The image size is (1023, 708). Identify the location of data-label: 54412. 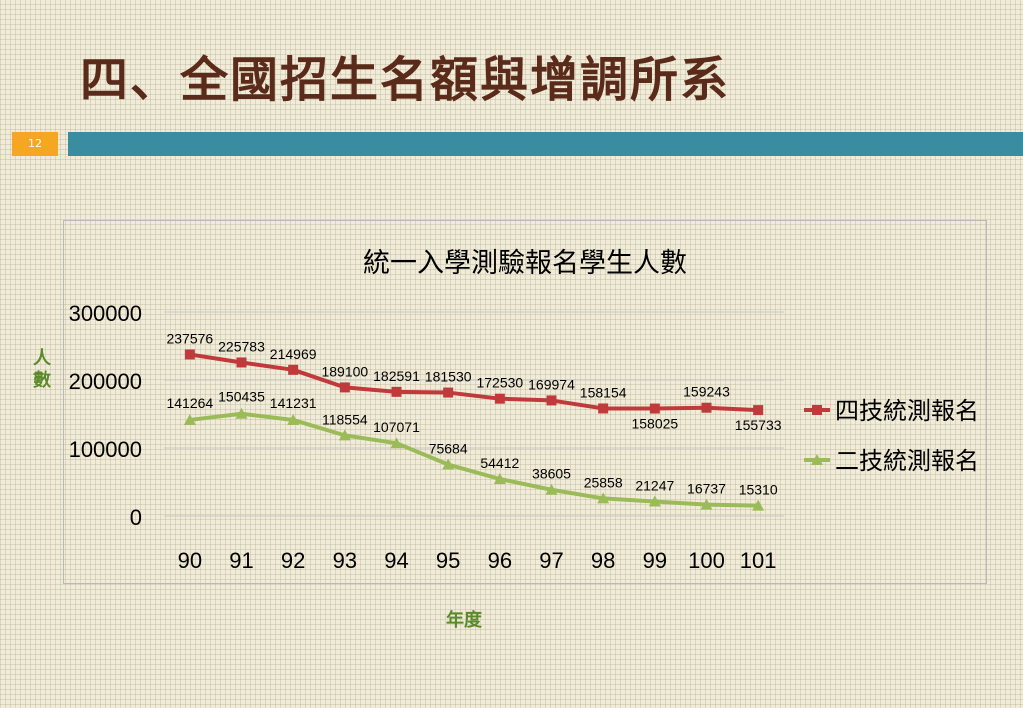
(499, 463).